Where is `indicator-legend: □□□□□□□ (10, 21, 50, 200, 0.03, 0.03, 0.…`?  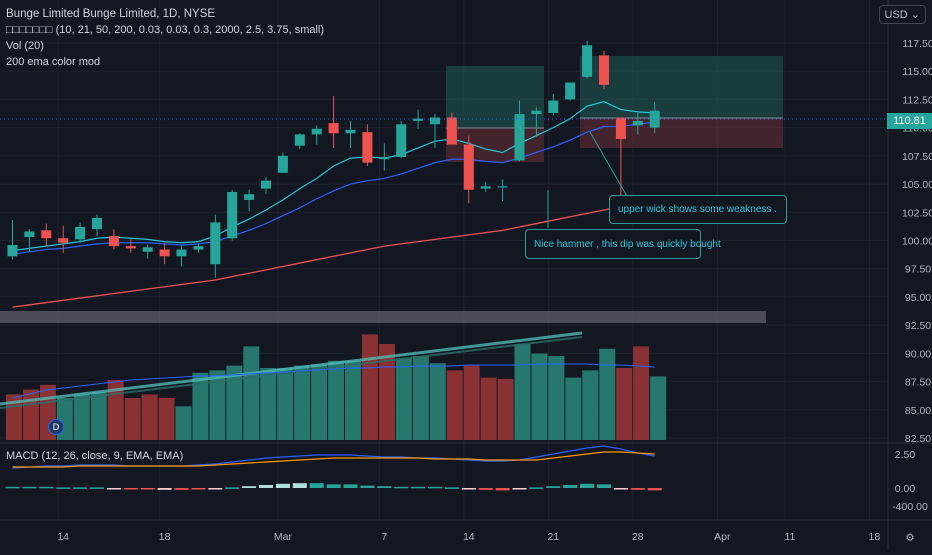
indicator-legend: □□□□□□□ (10, 21, 50, 200, 0.03, 0.03, 0.… is located at coordinates (165, 30).